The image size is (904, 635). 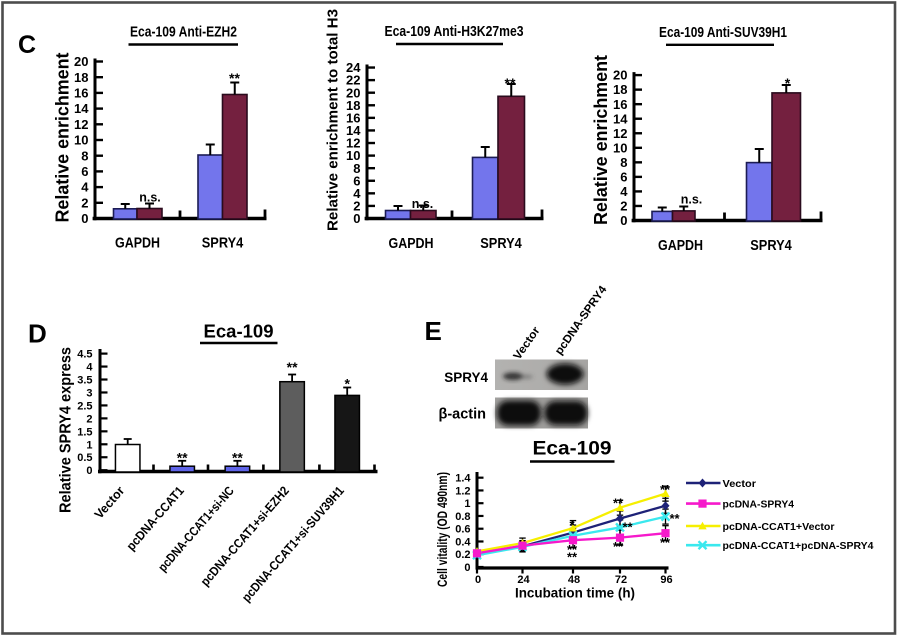 I want to click on svg-text: 48, so click(x=574, y=580).